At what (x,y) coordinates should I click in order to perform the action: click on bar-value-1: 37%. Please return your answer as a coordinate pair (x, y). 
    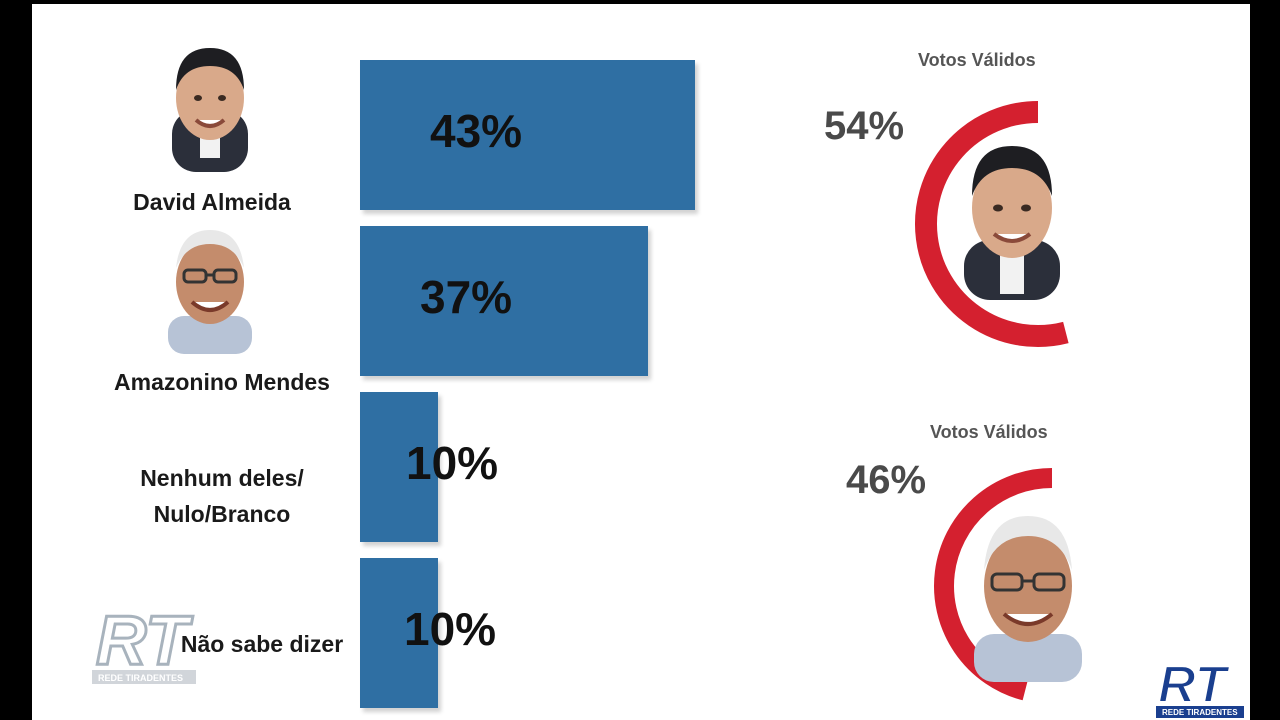
    Looking at the image, I should click on (466, 297).